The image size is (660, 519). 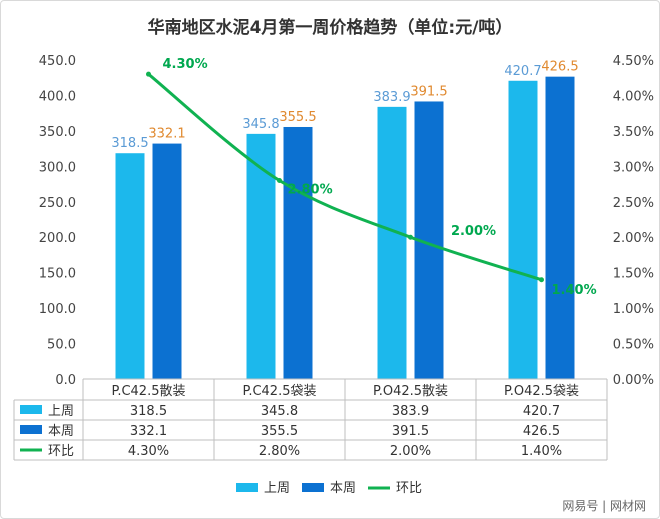 I want to click on bar-value-label: 355.5, so click(x=297, y=117).